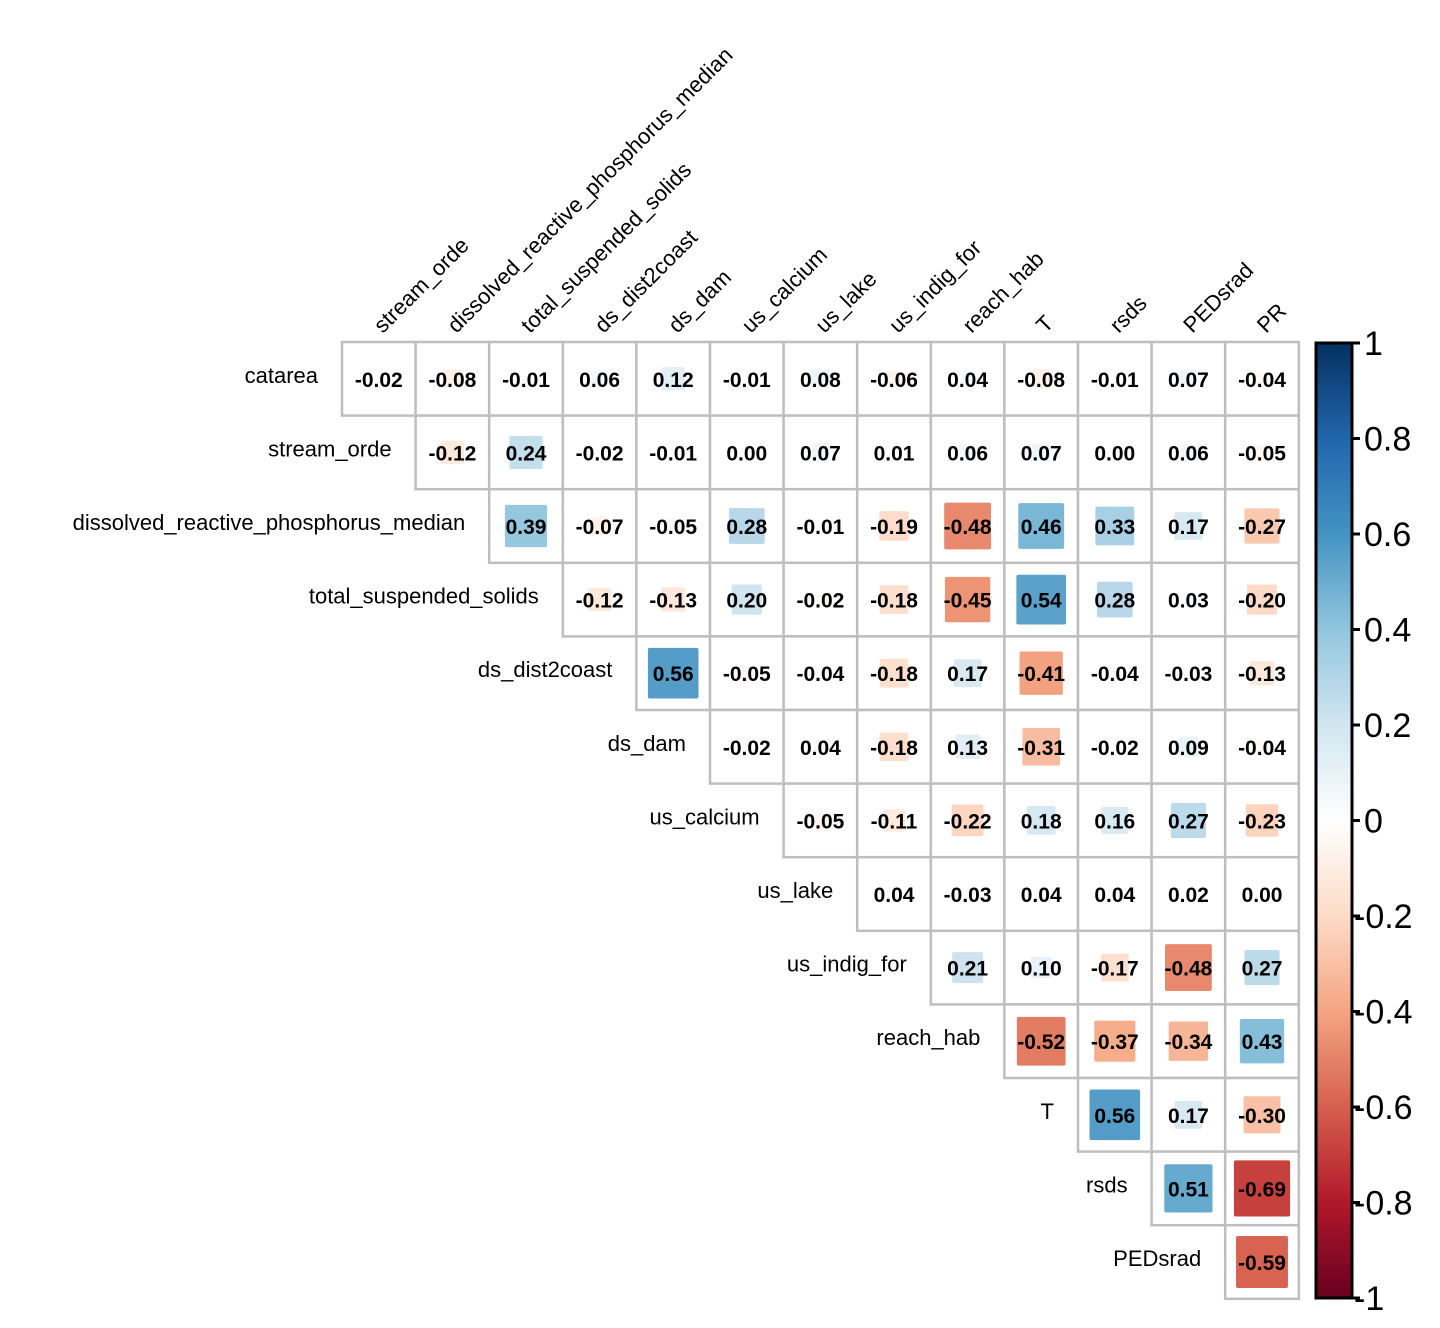 Image resolution: width=1440 pixels, height=1328 pixels. I want to click on matrix-cell: -0.37, so click(1114, 1041).